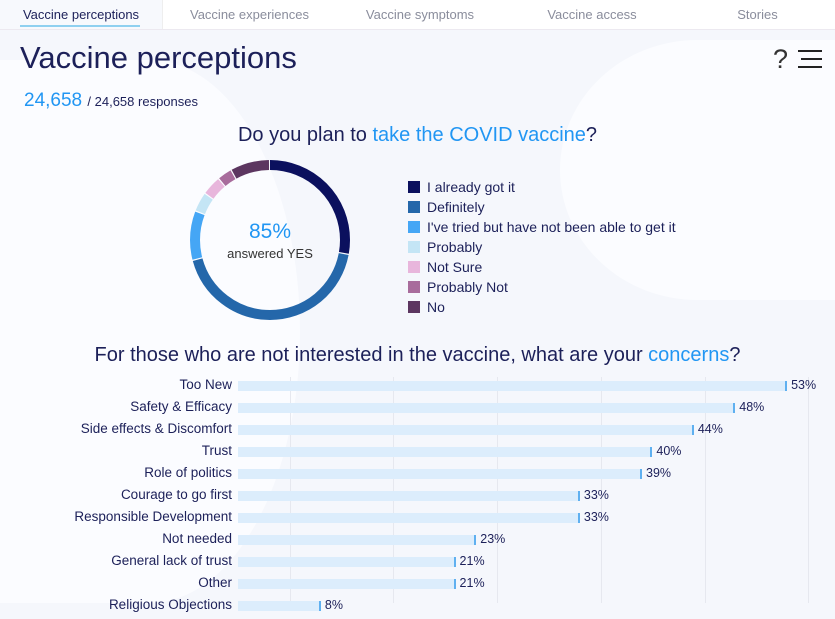 The height and width of the screenshot is (619, 835). I want to click on donut-center: 85% answered YES, so click(270, 240).